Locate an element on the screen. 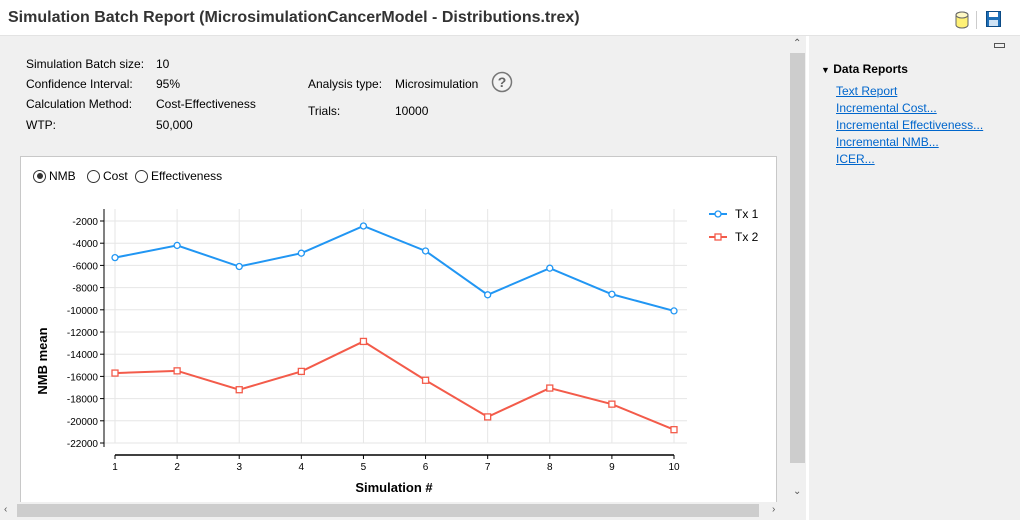 The image size is (1020, 520). x-tick-label: 10 is located at coordinates (674, 467).